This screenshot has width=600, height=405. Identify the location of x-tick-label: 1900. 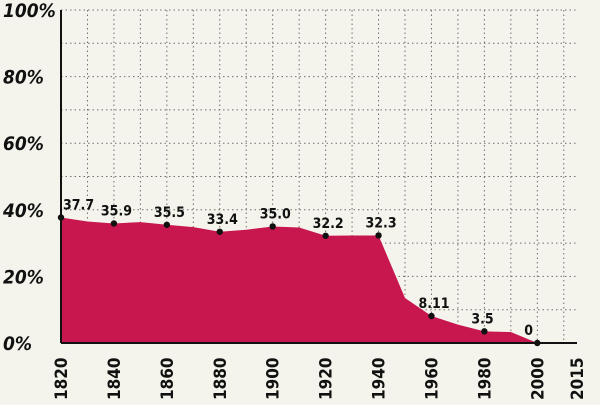
(274, 378).